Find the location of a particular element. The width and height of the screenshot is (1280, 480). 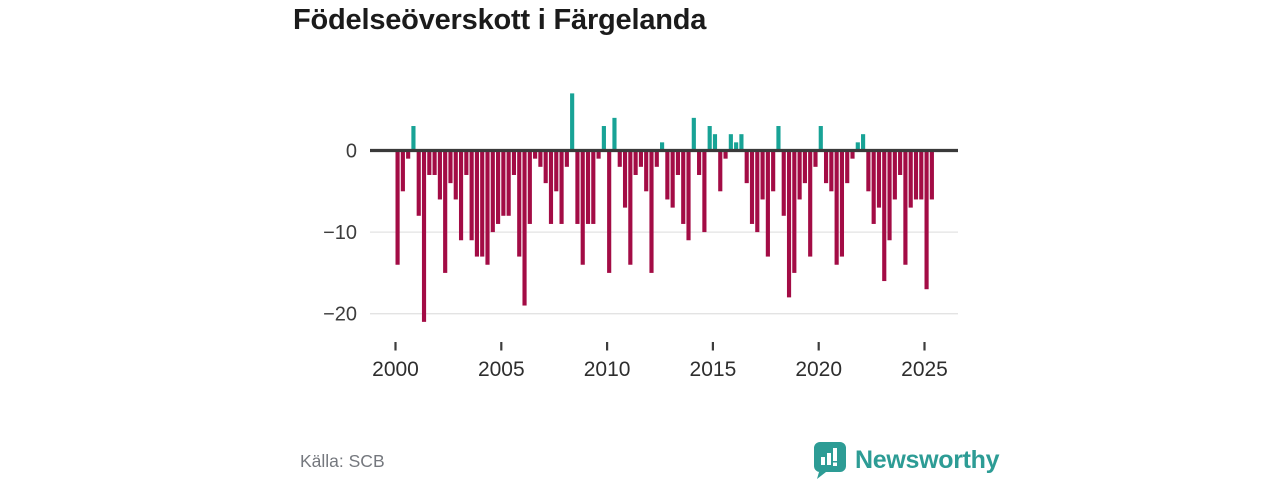

bar-2017-q2 is located at coordinates (762, 175).